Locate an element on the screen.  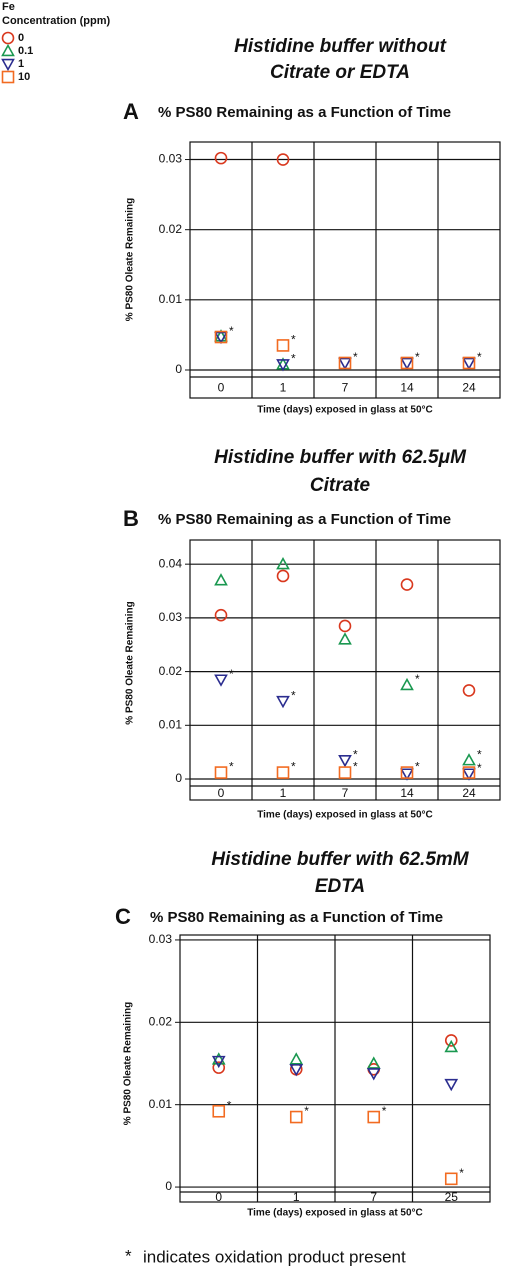
y-tick-label: 0.02 is located at coordinates (161, 1021).